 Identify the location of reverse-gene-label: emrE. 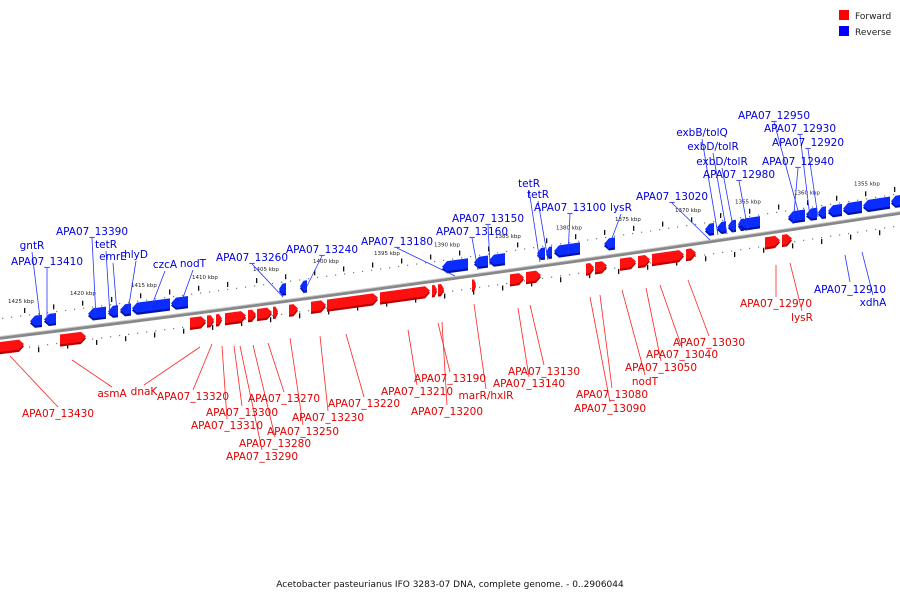
(113, 257).